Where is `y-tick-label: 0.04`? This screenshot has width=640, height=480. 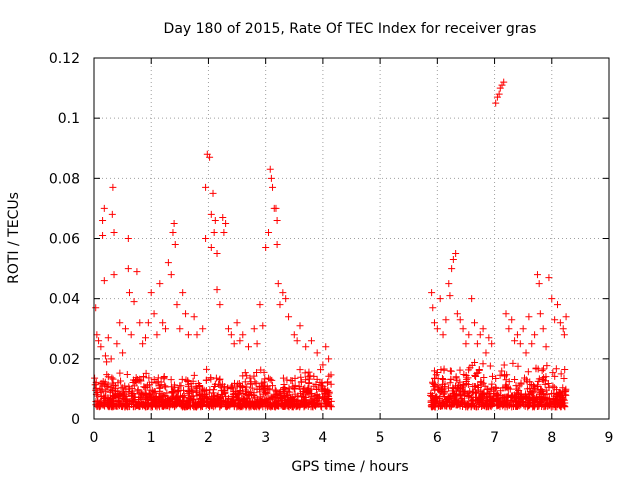 y-tick-label: 0.04 is located at coordinates (64, 300).